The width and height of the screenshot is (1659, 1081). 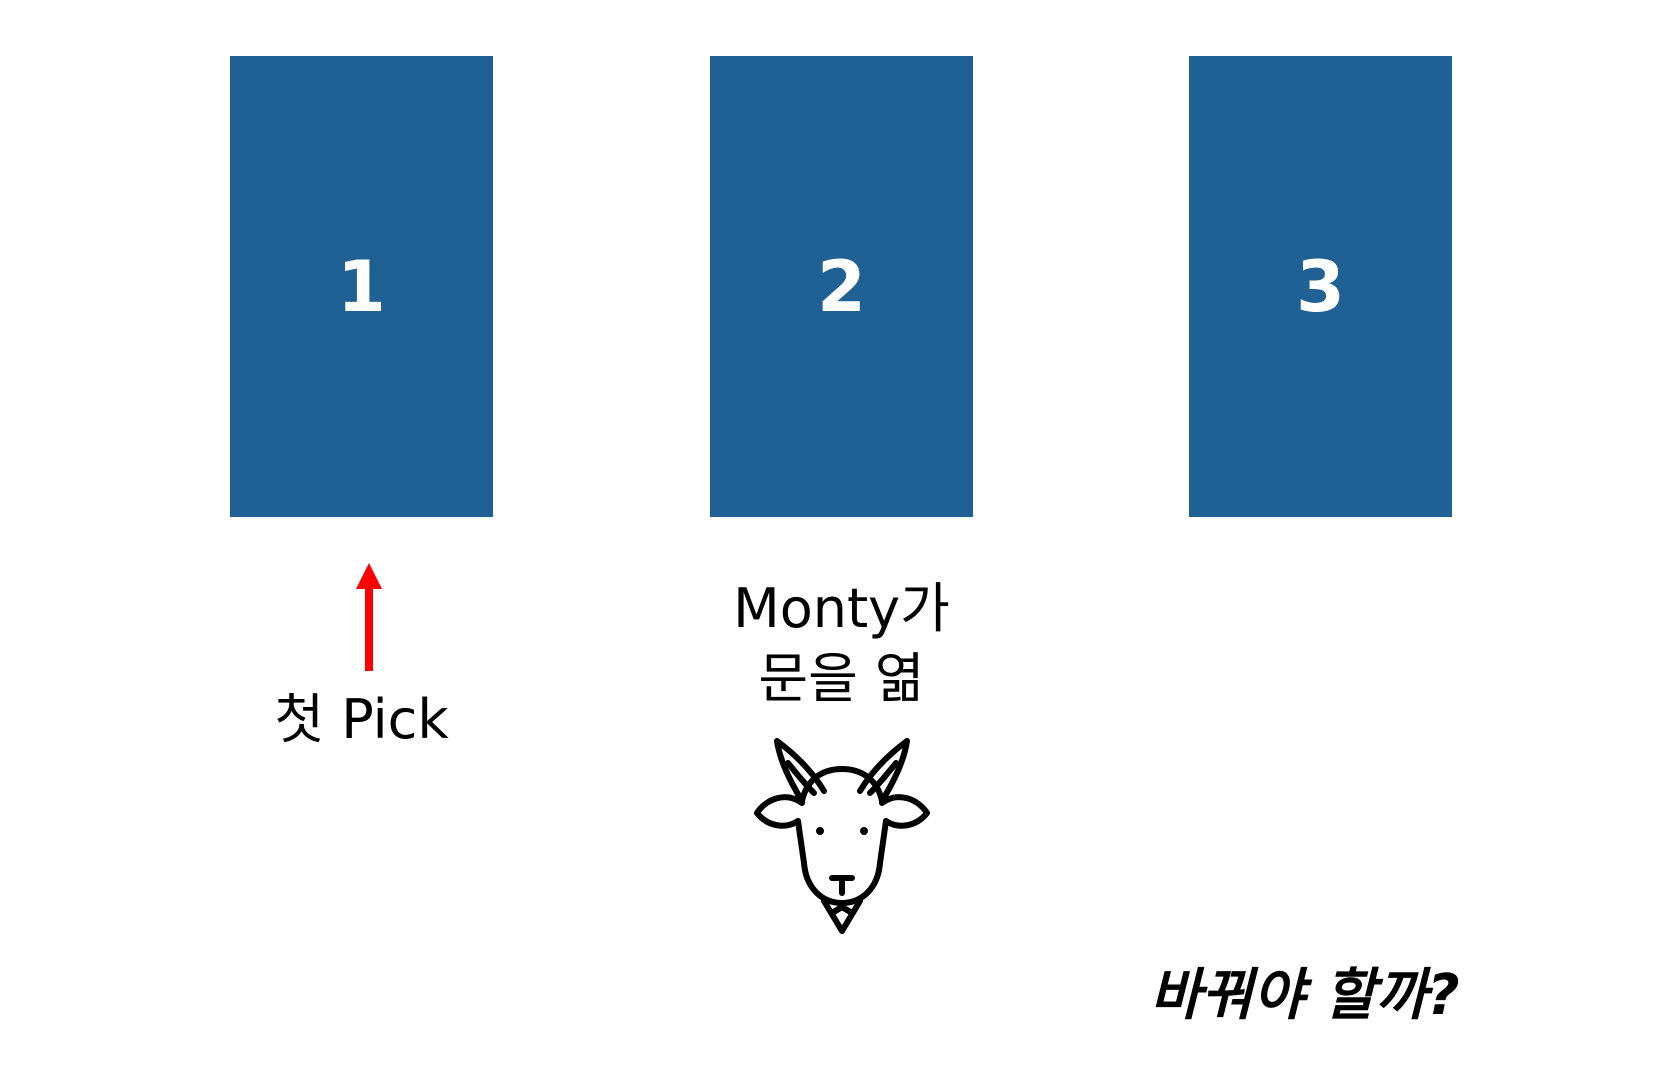 I want to click on switch-question: 바꿔야 할까?, so click(x=1305, y=995).